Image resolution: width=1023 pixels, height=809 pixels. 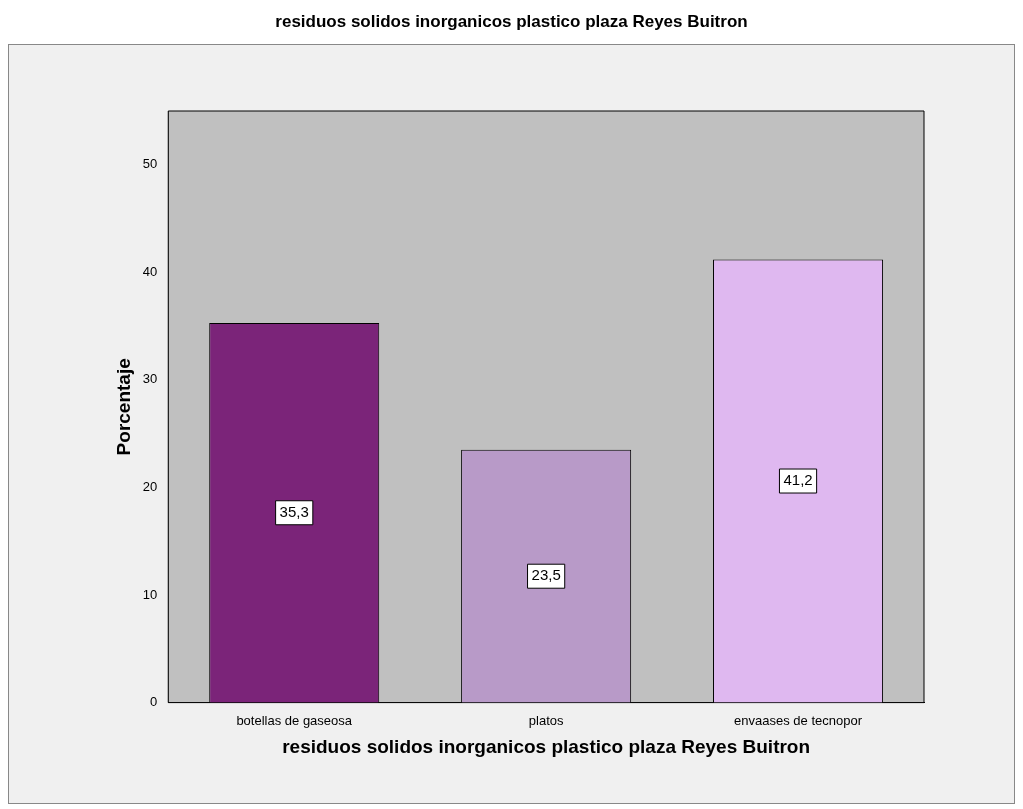 What do you see at coordinates (546, 746) in the screenshot?
I see `x-axis-title: residuos solidos inorganicos plastico plaza Reyes Buitron` at bounding box center [546, 746].